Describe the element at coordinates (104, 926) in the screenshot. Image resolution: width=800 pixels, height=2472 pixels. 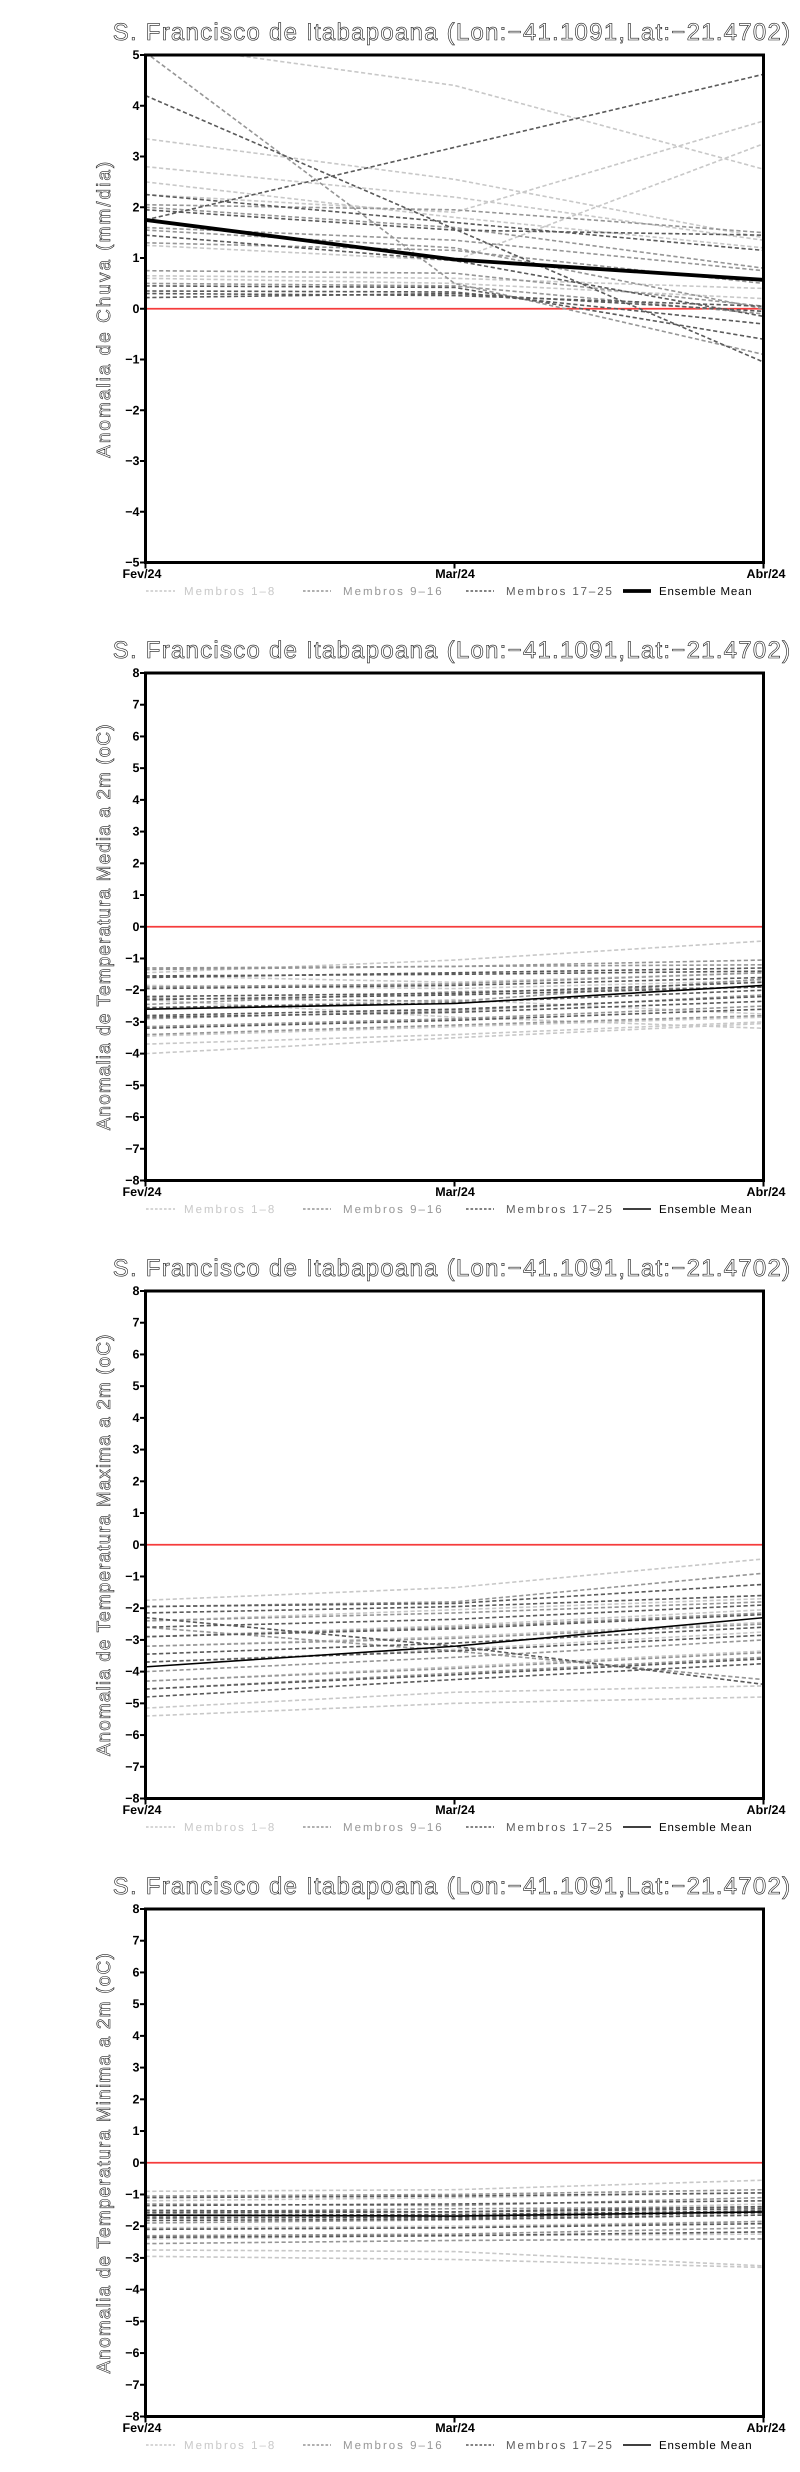
I see `svg-text:Anomalia de Temperatura Media: Anomalia de Temperatura Media a 2m (oC)` at that location.